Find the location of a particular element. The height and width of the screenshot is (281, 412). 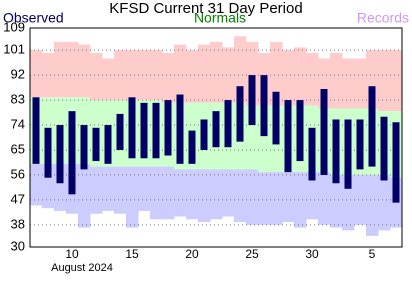

y-tick-label: 30 is located at coordinates (18, 245).